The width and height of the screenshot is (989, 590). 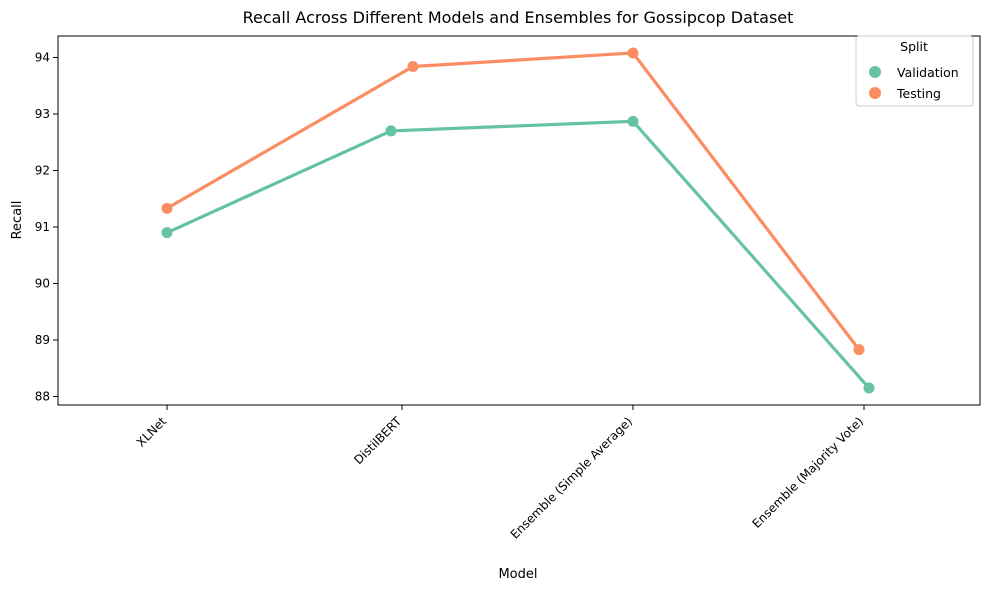 I want to click on y-axis-label: Recall, so click(x=17, y=220).